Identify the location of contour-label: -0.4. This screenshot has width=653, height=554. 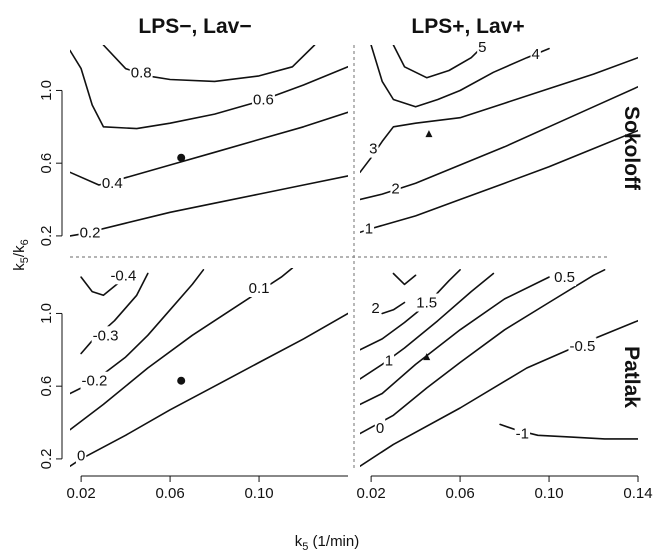
(123, 275).